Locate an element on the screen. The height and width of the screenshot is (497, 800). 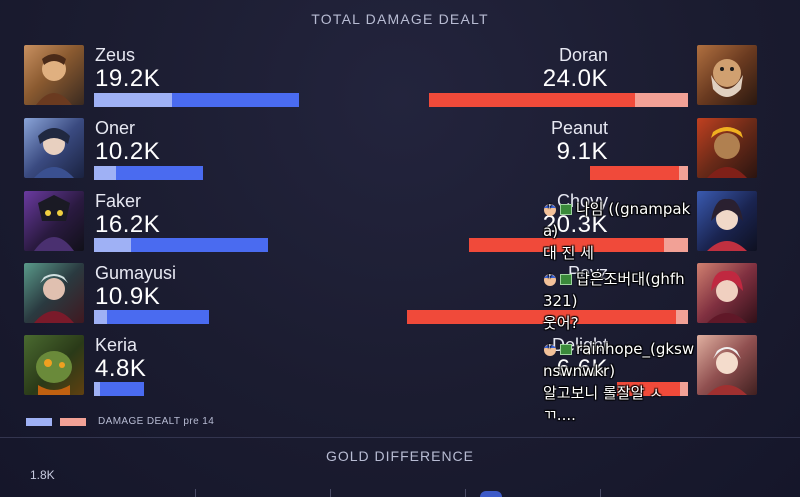
left-player-5: Keria 4.8K is located at coordinates (180, 367).